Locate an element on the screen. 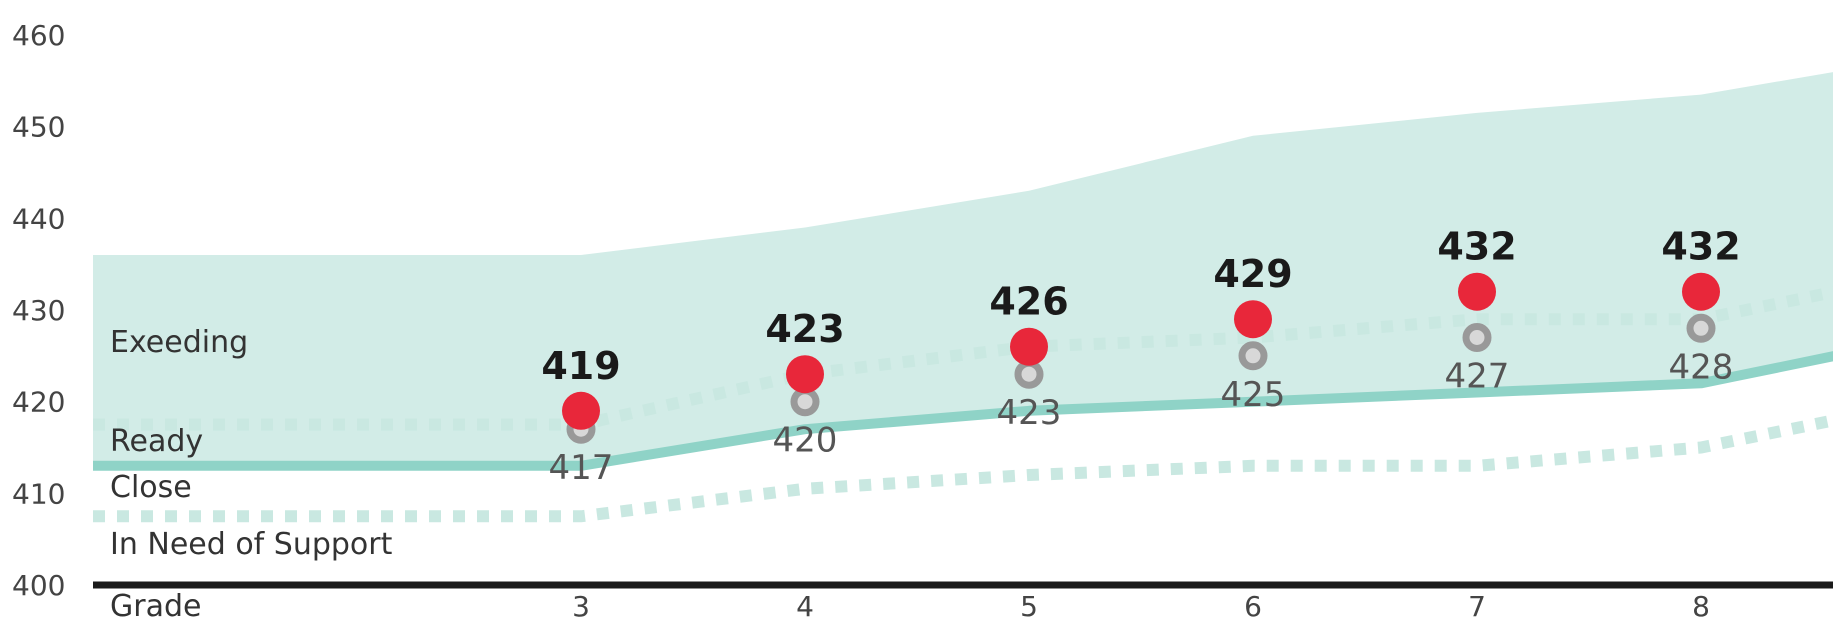 This screenshot has height=634, width=1833. y-tick-label: 400 is located at coordinates (38, 585).